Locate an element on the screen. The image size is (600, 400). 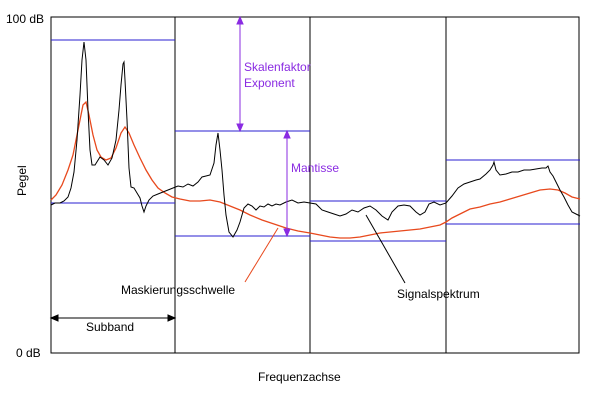
signal-spectrum-pointer is located at coordinates (385, 249).